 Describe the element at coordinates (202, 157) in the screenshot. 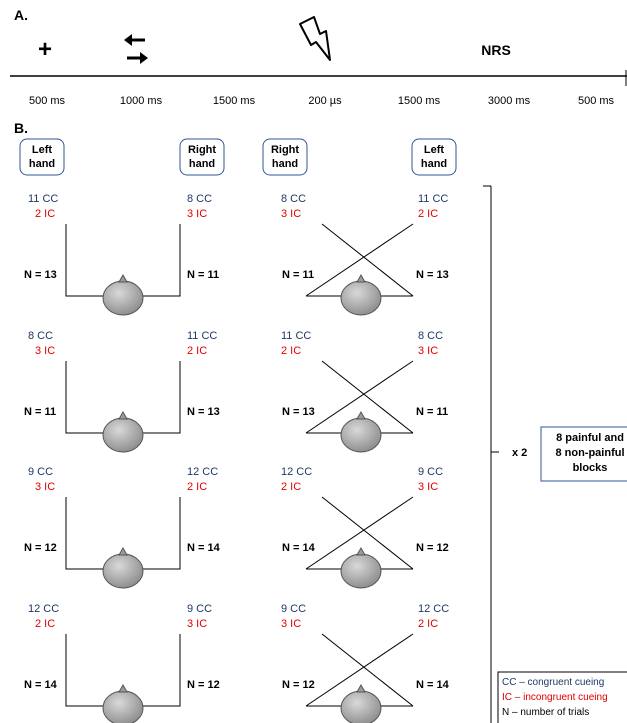

I see `header-box-uncrossed-right: Right hand` at that location.